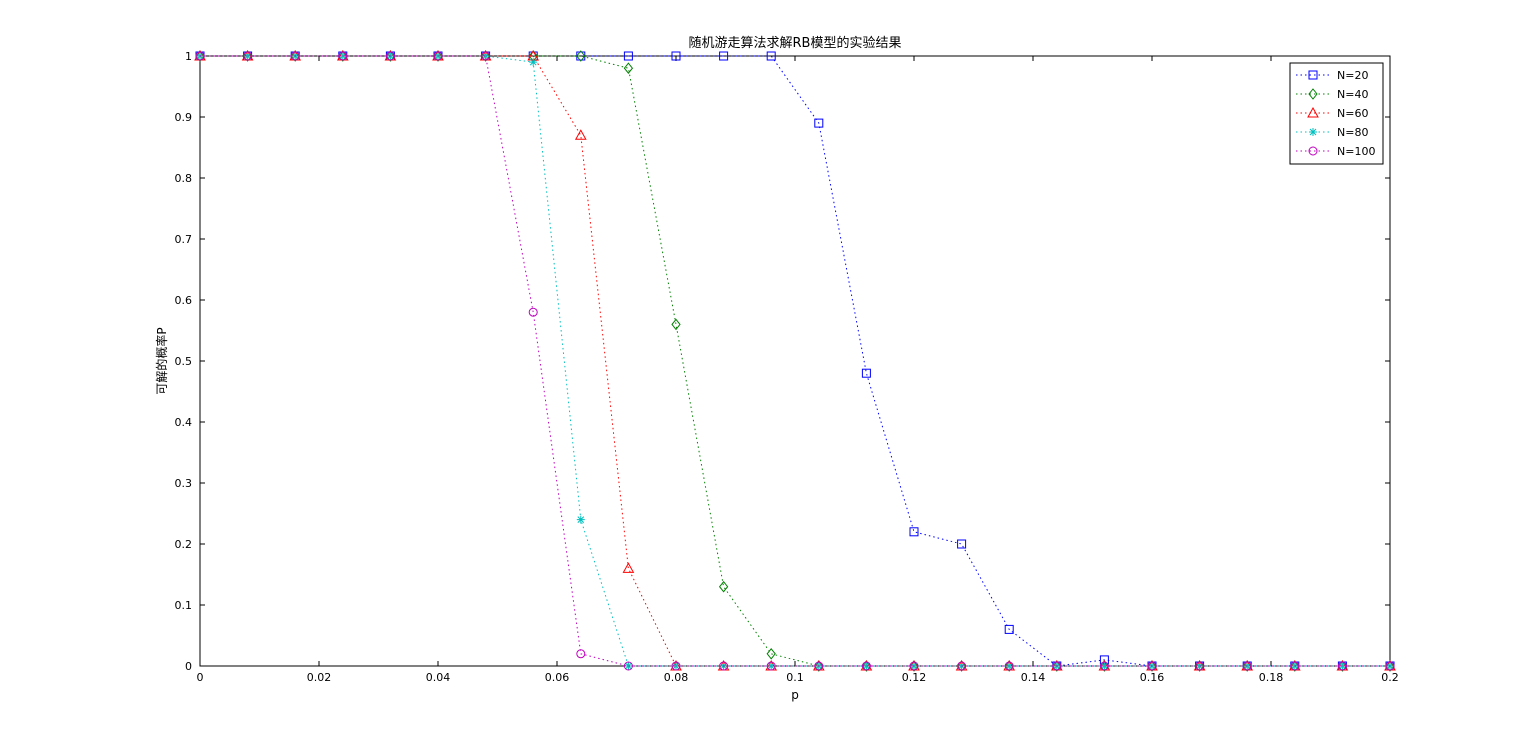 Image resolution: width=1536 pixels, height=748 pixels. Describe the element at coordinates (1390, 677) in the screenshot. I see `x-tick-label: 0.2` at that location.